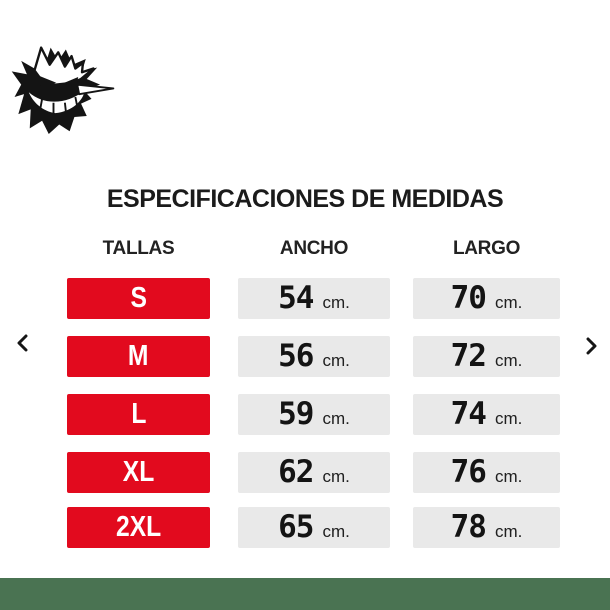  I want to click on size-label: S, so click(138, 298).